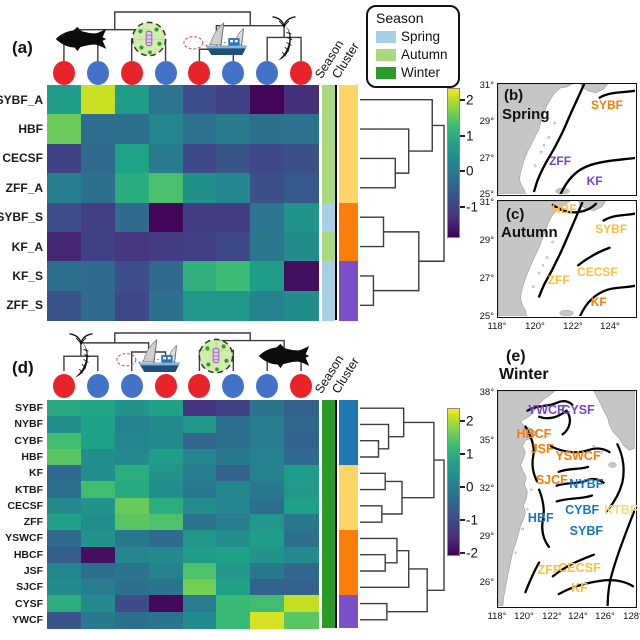 This screenshot has width=640, height=640. I want to click on spring-swatch, so click(386, 36).